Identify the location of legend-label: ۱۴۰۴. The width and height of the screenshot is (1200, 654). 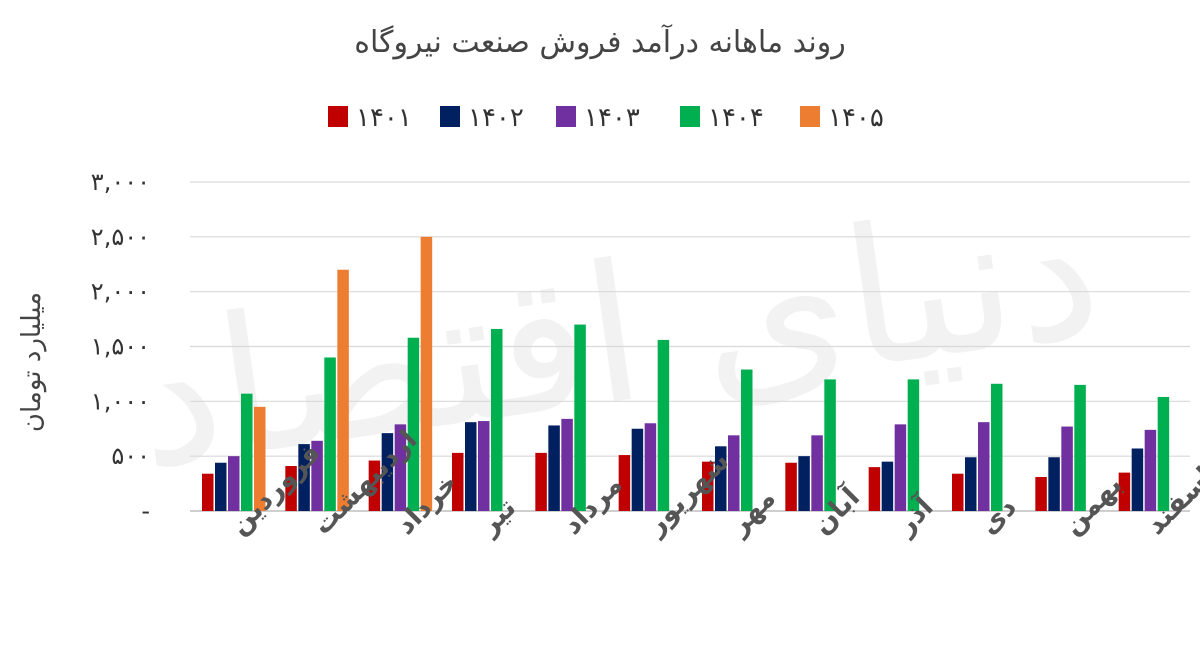
(736, 118).